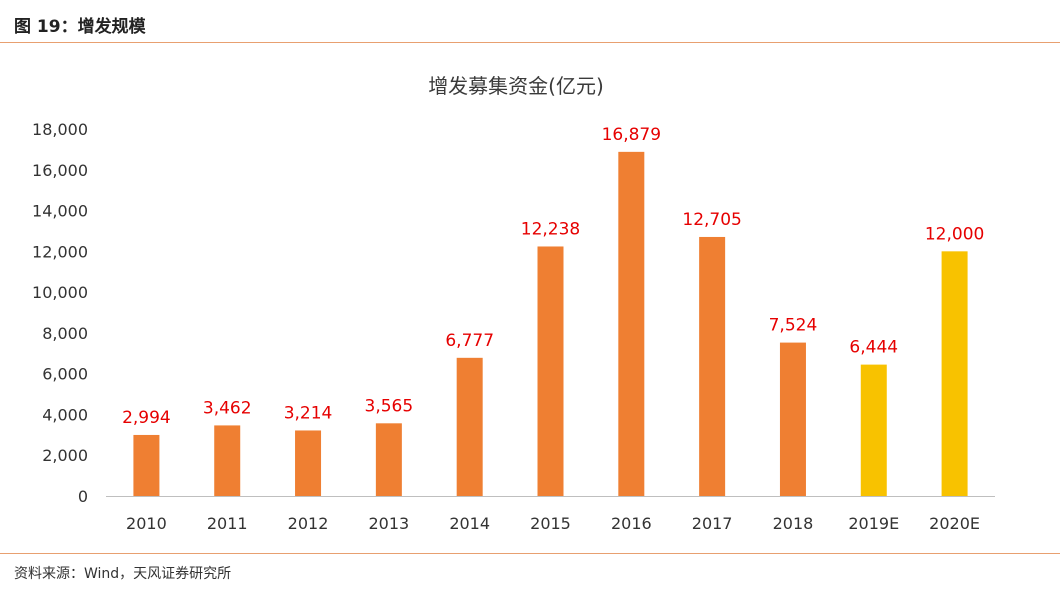 The height and width of the screenshot is (594, 1060). I want to click on x-tick-label-2012: 2012, so click(308, 523).